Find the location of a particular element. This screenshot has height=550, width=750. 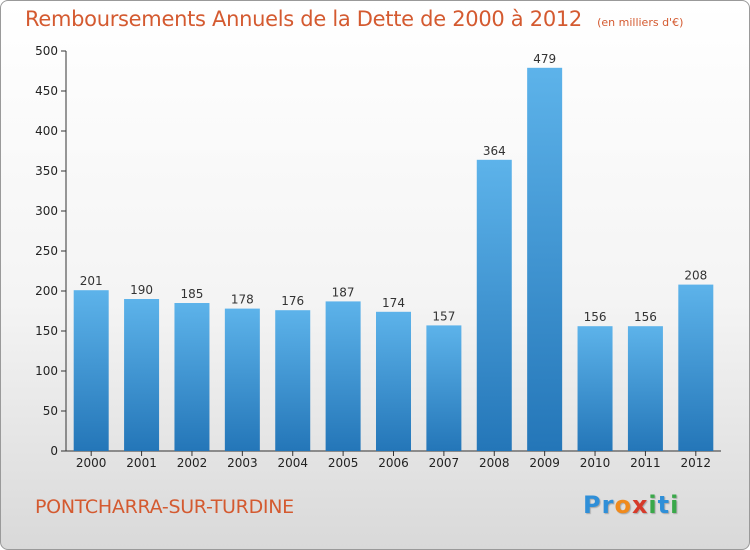

x-tick-label: 2009 is located at coordinates (544, 463).